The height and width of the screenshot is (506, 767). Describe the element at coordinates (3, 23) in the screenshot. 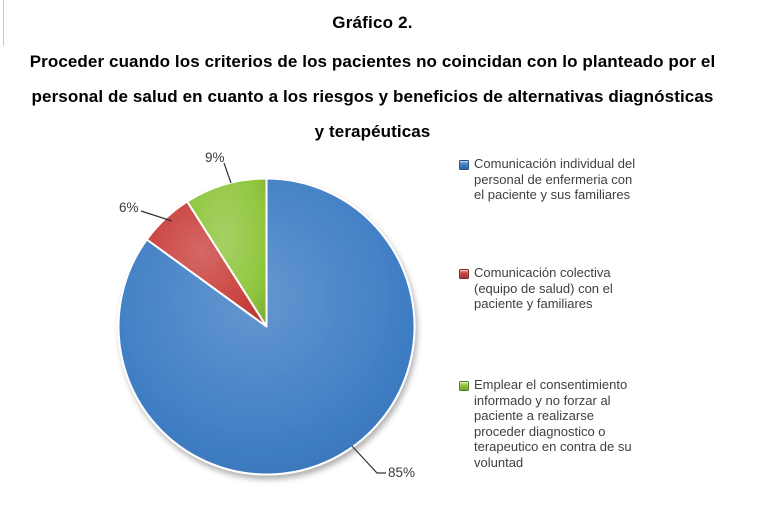

I see `left-edge-border` at that location.